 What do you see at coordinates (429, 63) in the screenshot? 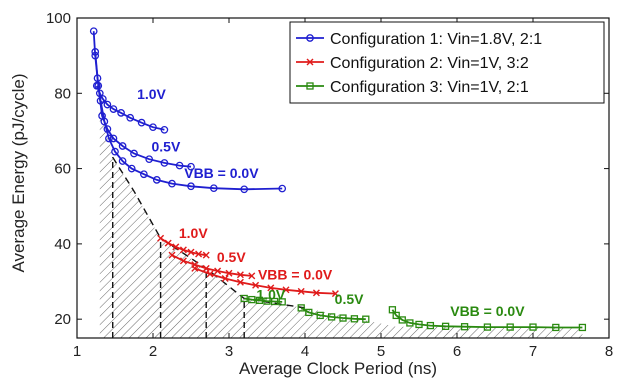
I see `legend-label: Configuration 2: Vin=1V, 3:2` at bounding box center [429, 63].